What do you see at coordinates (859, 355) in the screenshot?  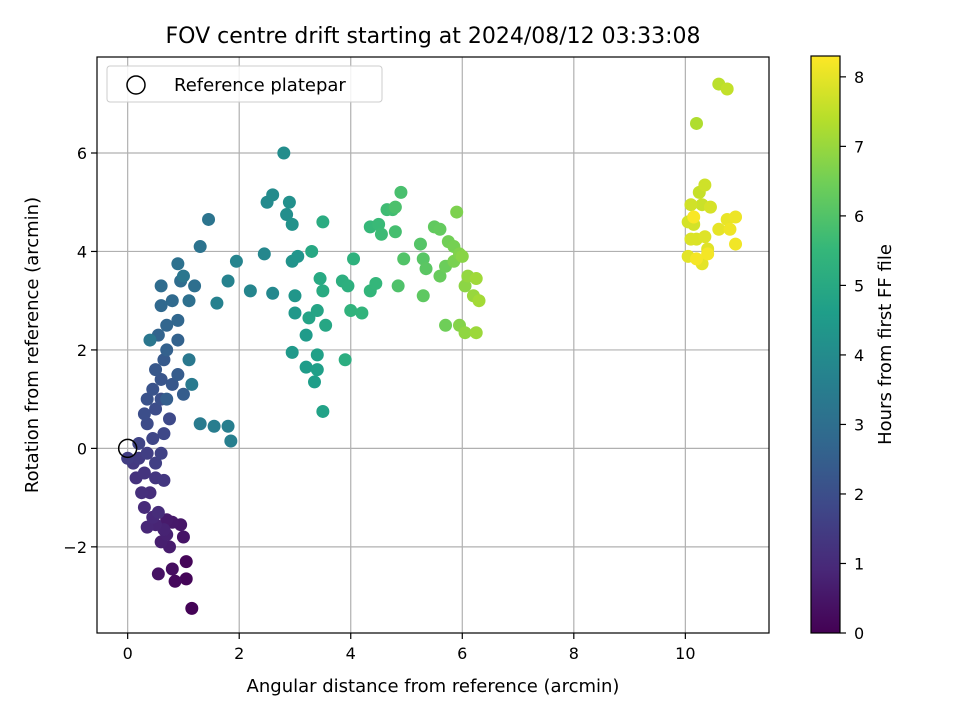 I see `colorbar-tick-label: 4` at bounding box center [859, 355].